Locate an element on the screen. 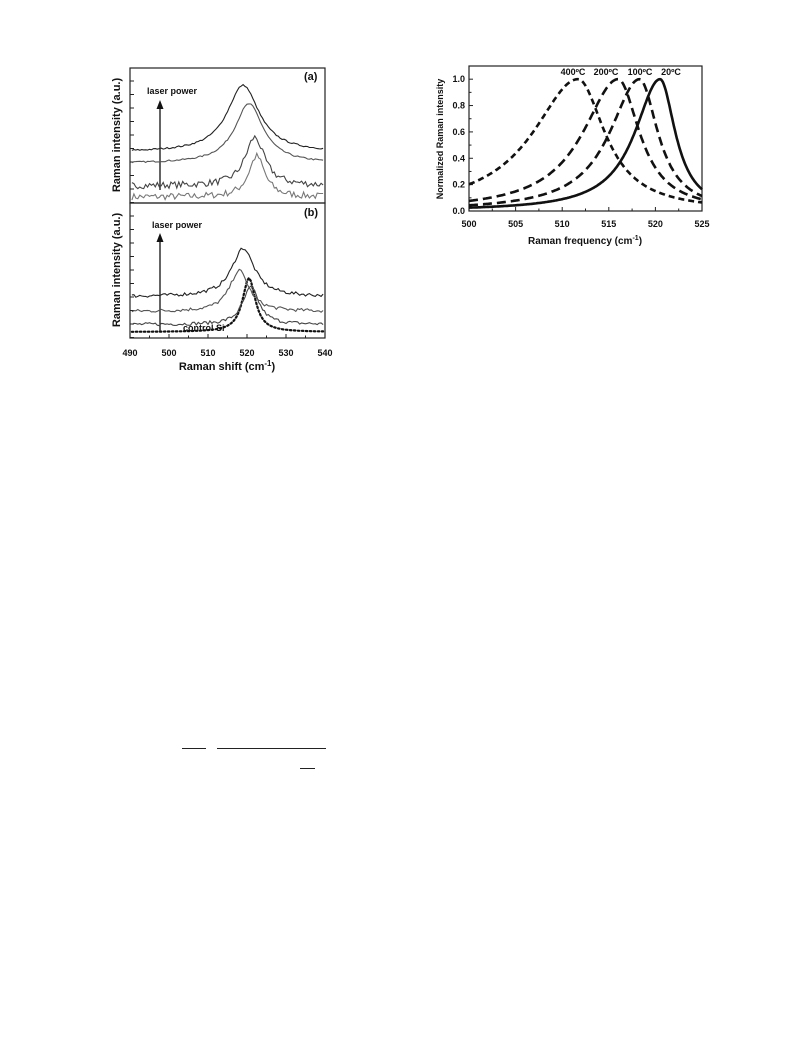 This screenshot has height=1056, width=793. curve-control-si is located at coordinates (227, 304).